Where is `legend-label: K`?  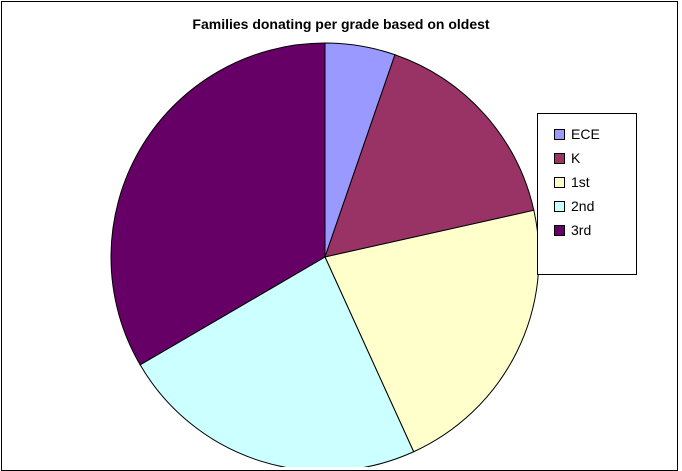
legend-label: K is located at coordinates (576, 158).